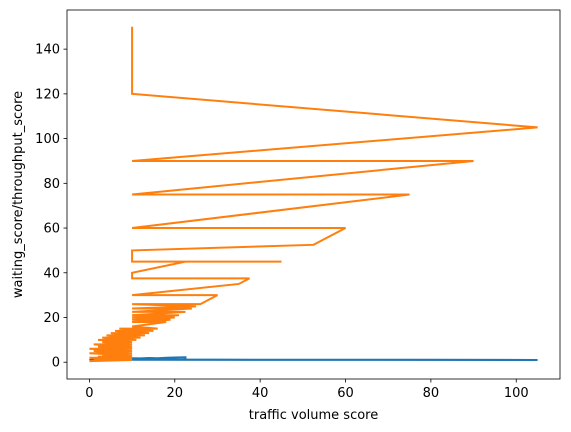 The width and height of the screenshot is (571, 432). I want to click on x-tick-label: 80, so click(431, 393).